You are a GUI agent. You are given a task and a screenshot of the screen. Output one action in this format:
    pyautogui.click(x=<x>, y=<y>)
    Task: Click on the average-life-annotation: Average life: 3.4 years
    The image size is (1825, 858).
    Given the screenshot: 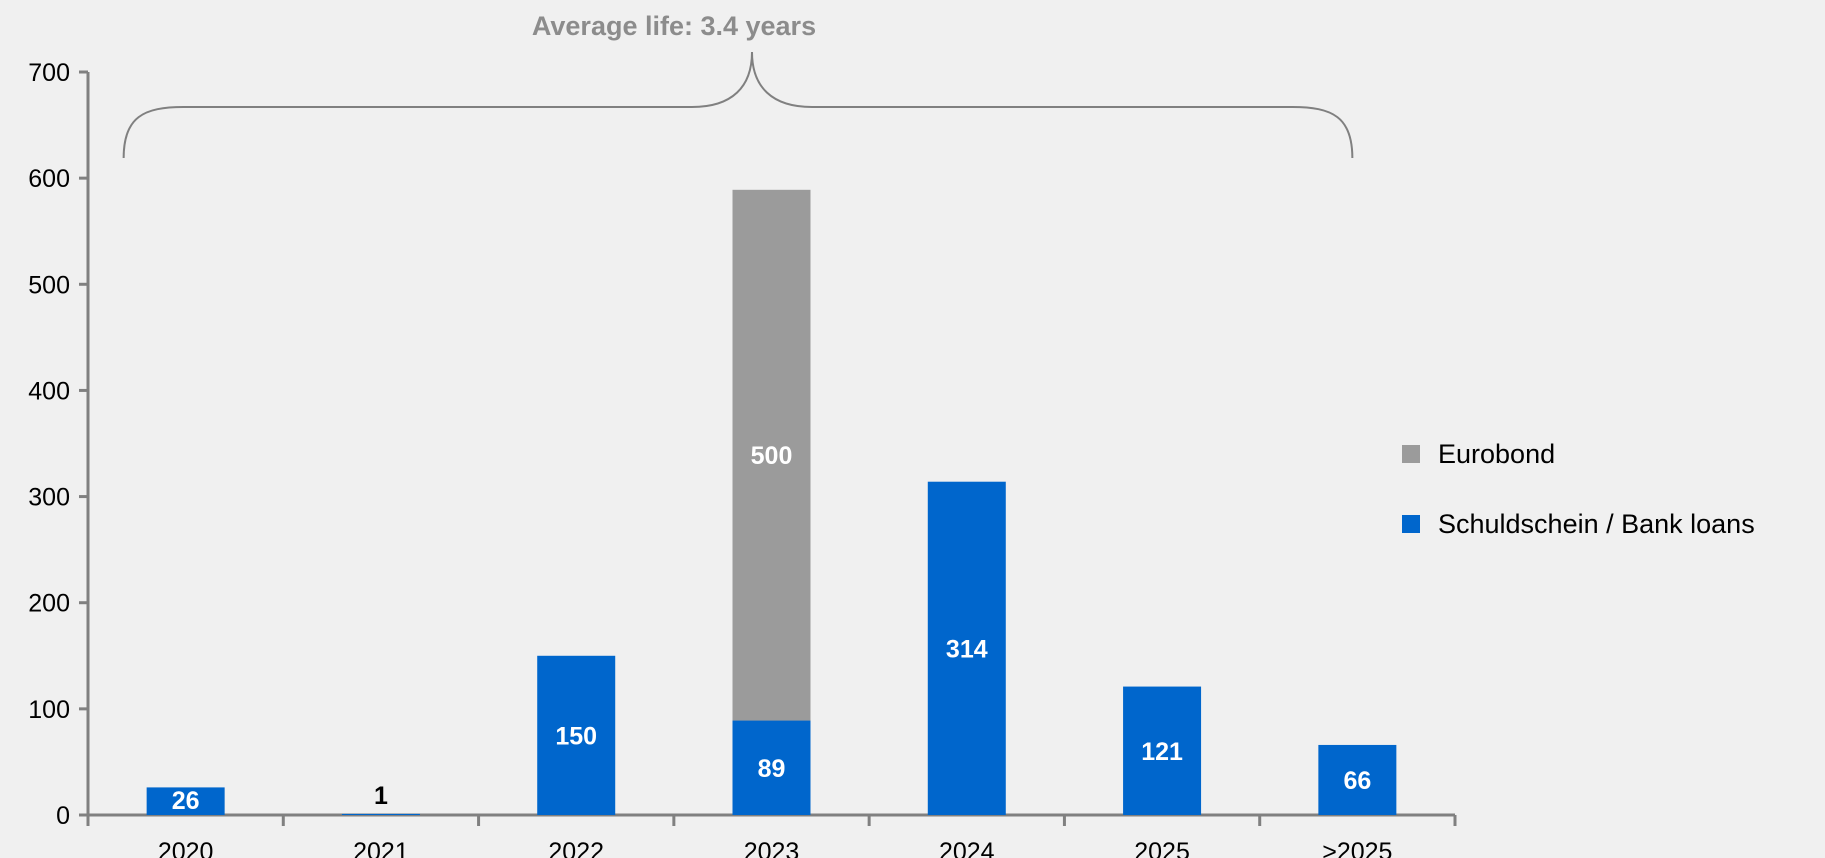 What is the action you would take?
    pyautogui.click(x=674, y=26)
    